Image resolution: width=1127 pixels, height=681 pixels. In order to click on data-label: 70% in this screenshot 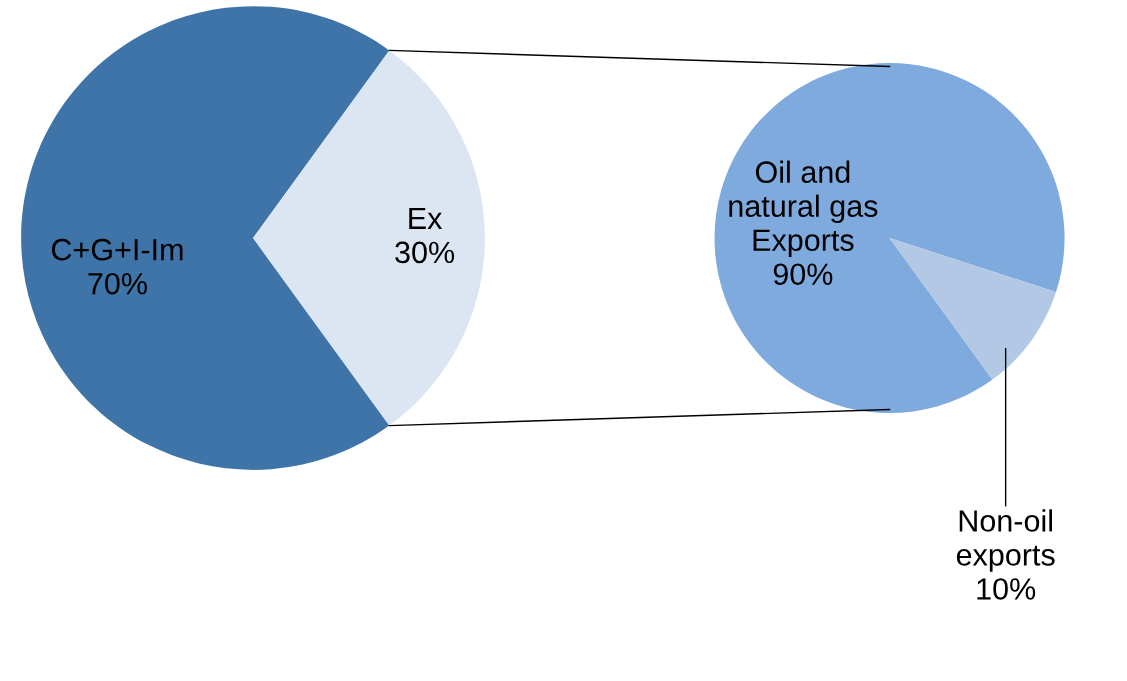, I will do `click(117, 283)`.